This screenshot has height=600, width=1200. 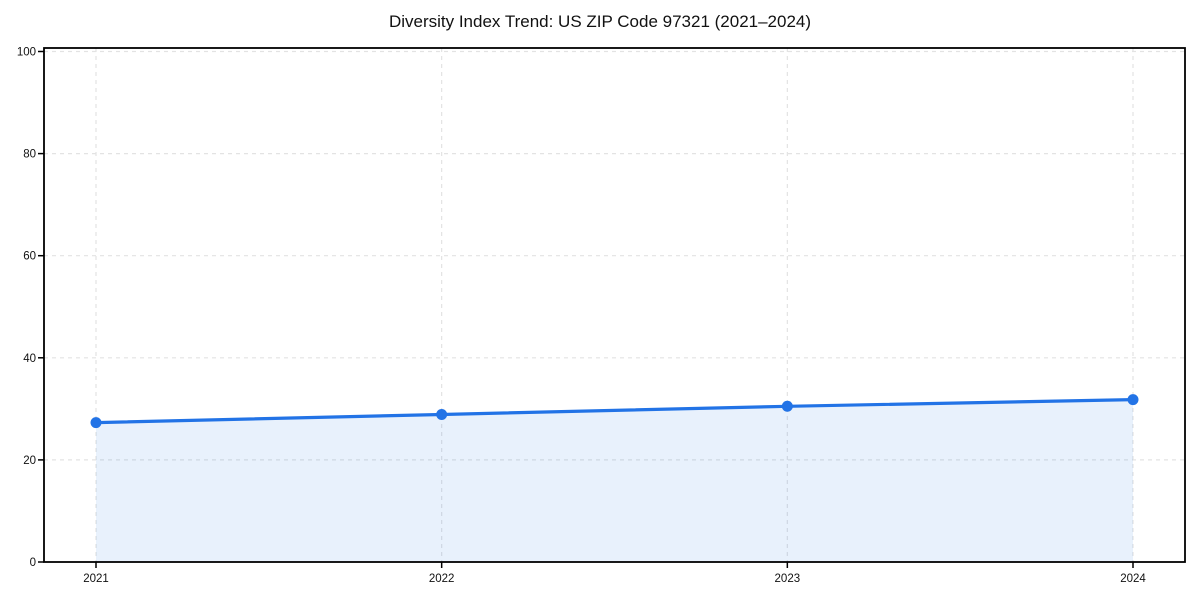 I want to click on x-tick-label-2024: 2024, so click(x=1133, y=579).